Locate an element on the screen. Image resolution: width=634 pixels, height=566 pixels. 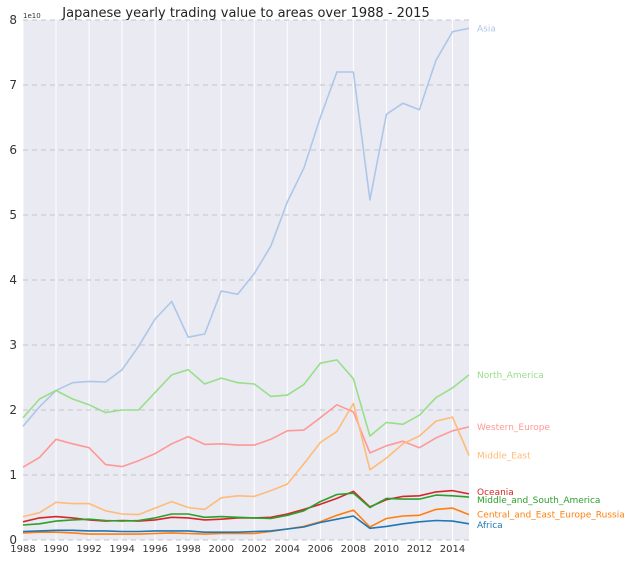
series-line-middle-east is located at coordinates (246, 460).